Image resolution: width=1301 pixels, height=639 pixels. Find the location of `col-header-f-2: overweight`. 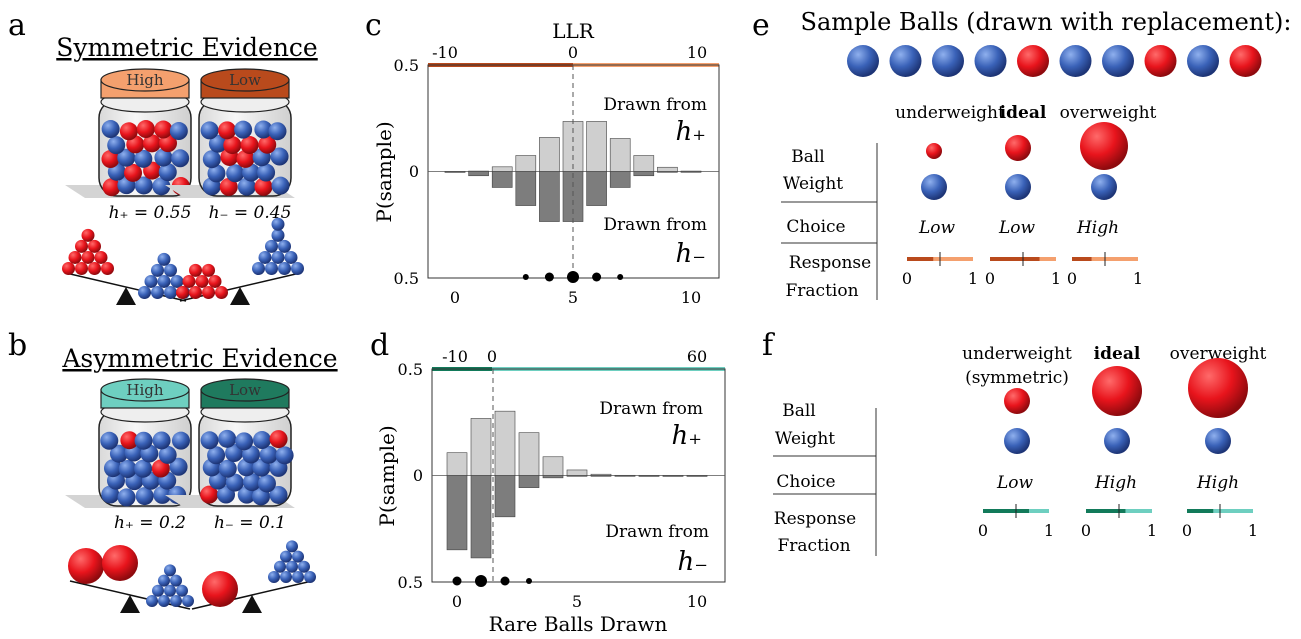

col-header-f-2: overweight is located at coordinates (1218, 354).